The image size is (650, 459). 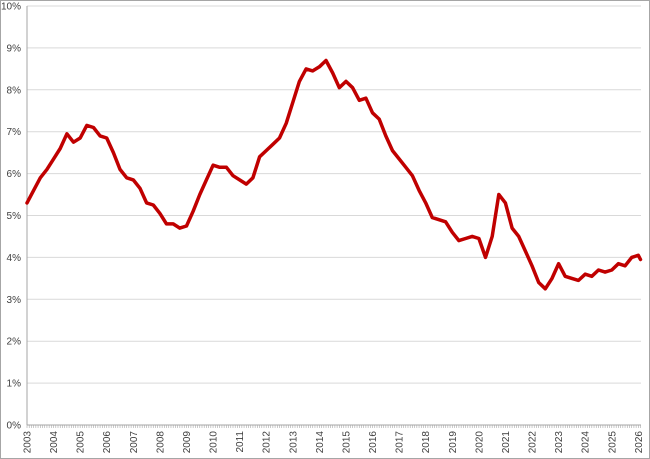 I want to click on x-tick-label: 2016, so click(x=373, y=442).